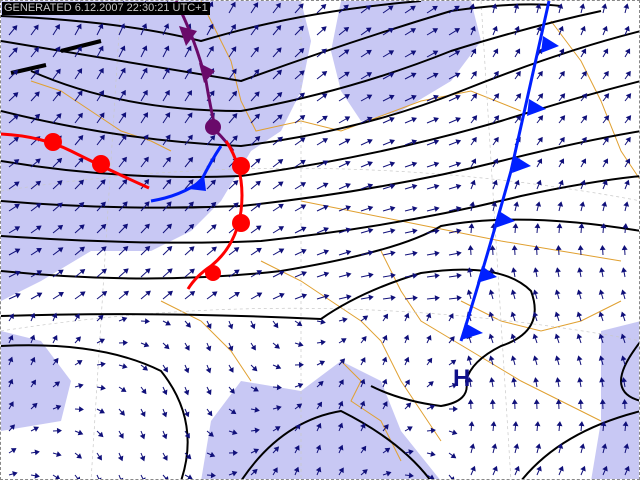 This screenshot has height=480, width=640. What do you see at coordinates (615, 400) in the screenshot?
I see `precipitation-area-se` at bounding box center [615, 400].